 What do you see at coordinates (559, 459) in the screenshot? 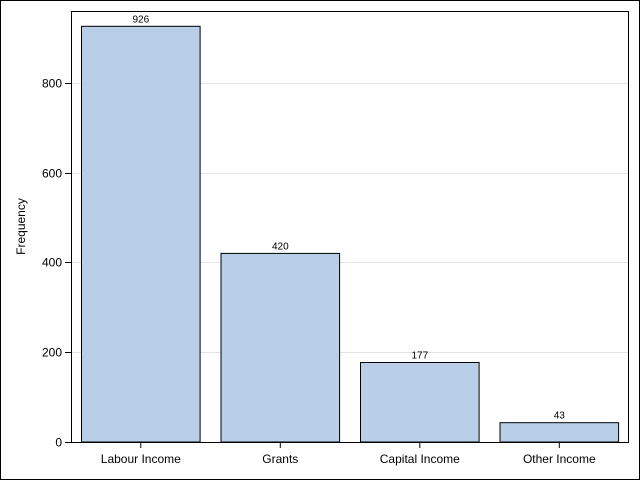
I see `x-tick-label: Other Income` at bounding box center [559, 459].